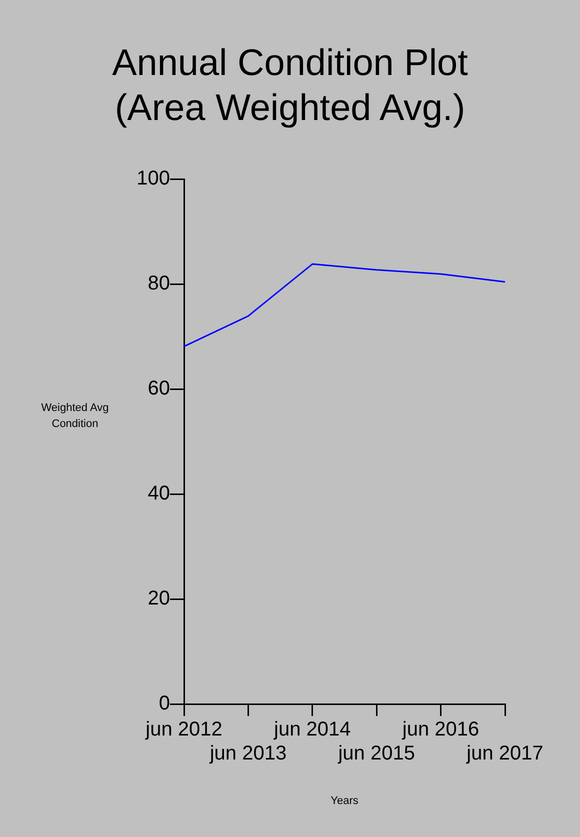 Image resolution: width=580 pixels, height=837 pixels. Describe the element at coordinates (183, 729) in the screenshot. I see `x-tick-label: jun 2012` at that location.